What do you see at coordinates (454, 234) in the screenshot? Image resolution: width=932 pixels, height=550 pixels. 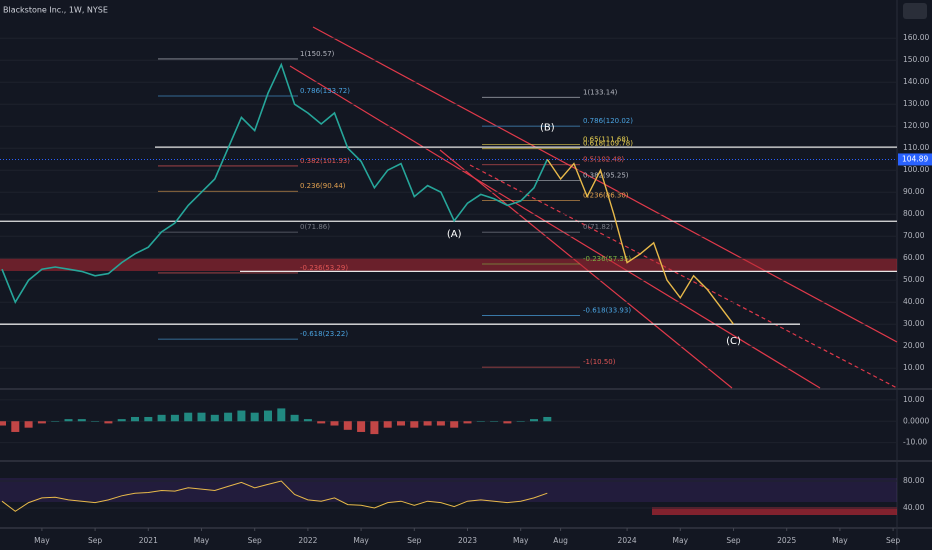 I see `wave-label: (A)` at bounding box center [454, 234].